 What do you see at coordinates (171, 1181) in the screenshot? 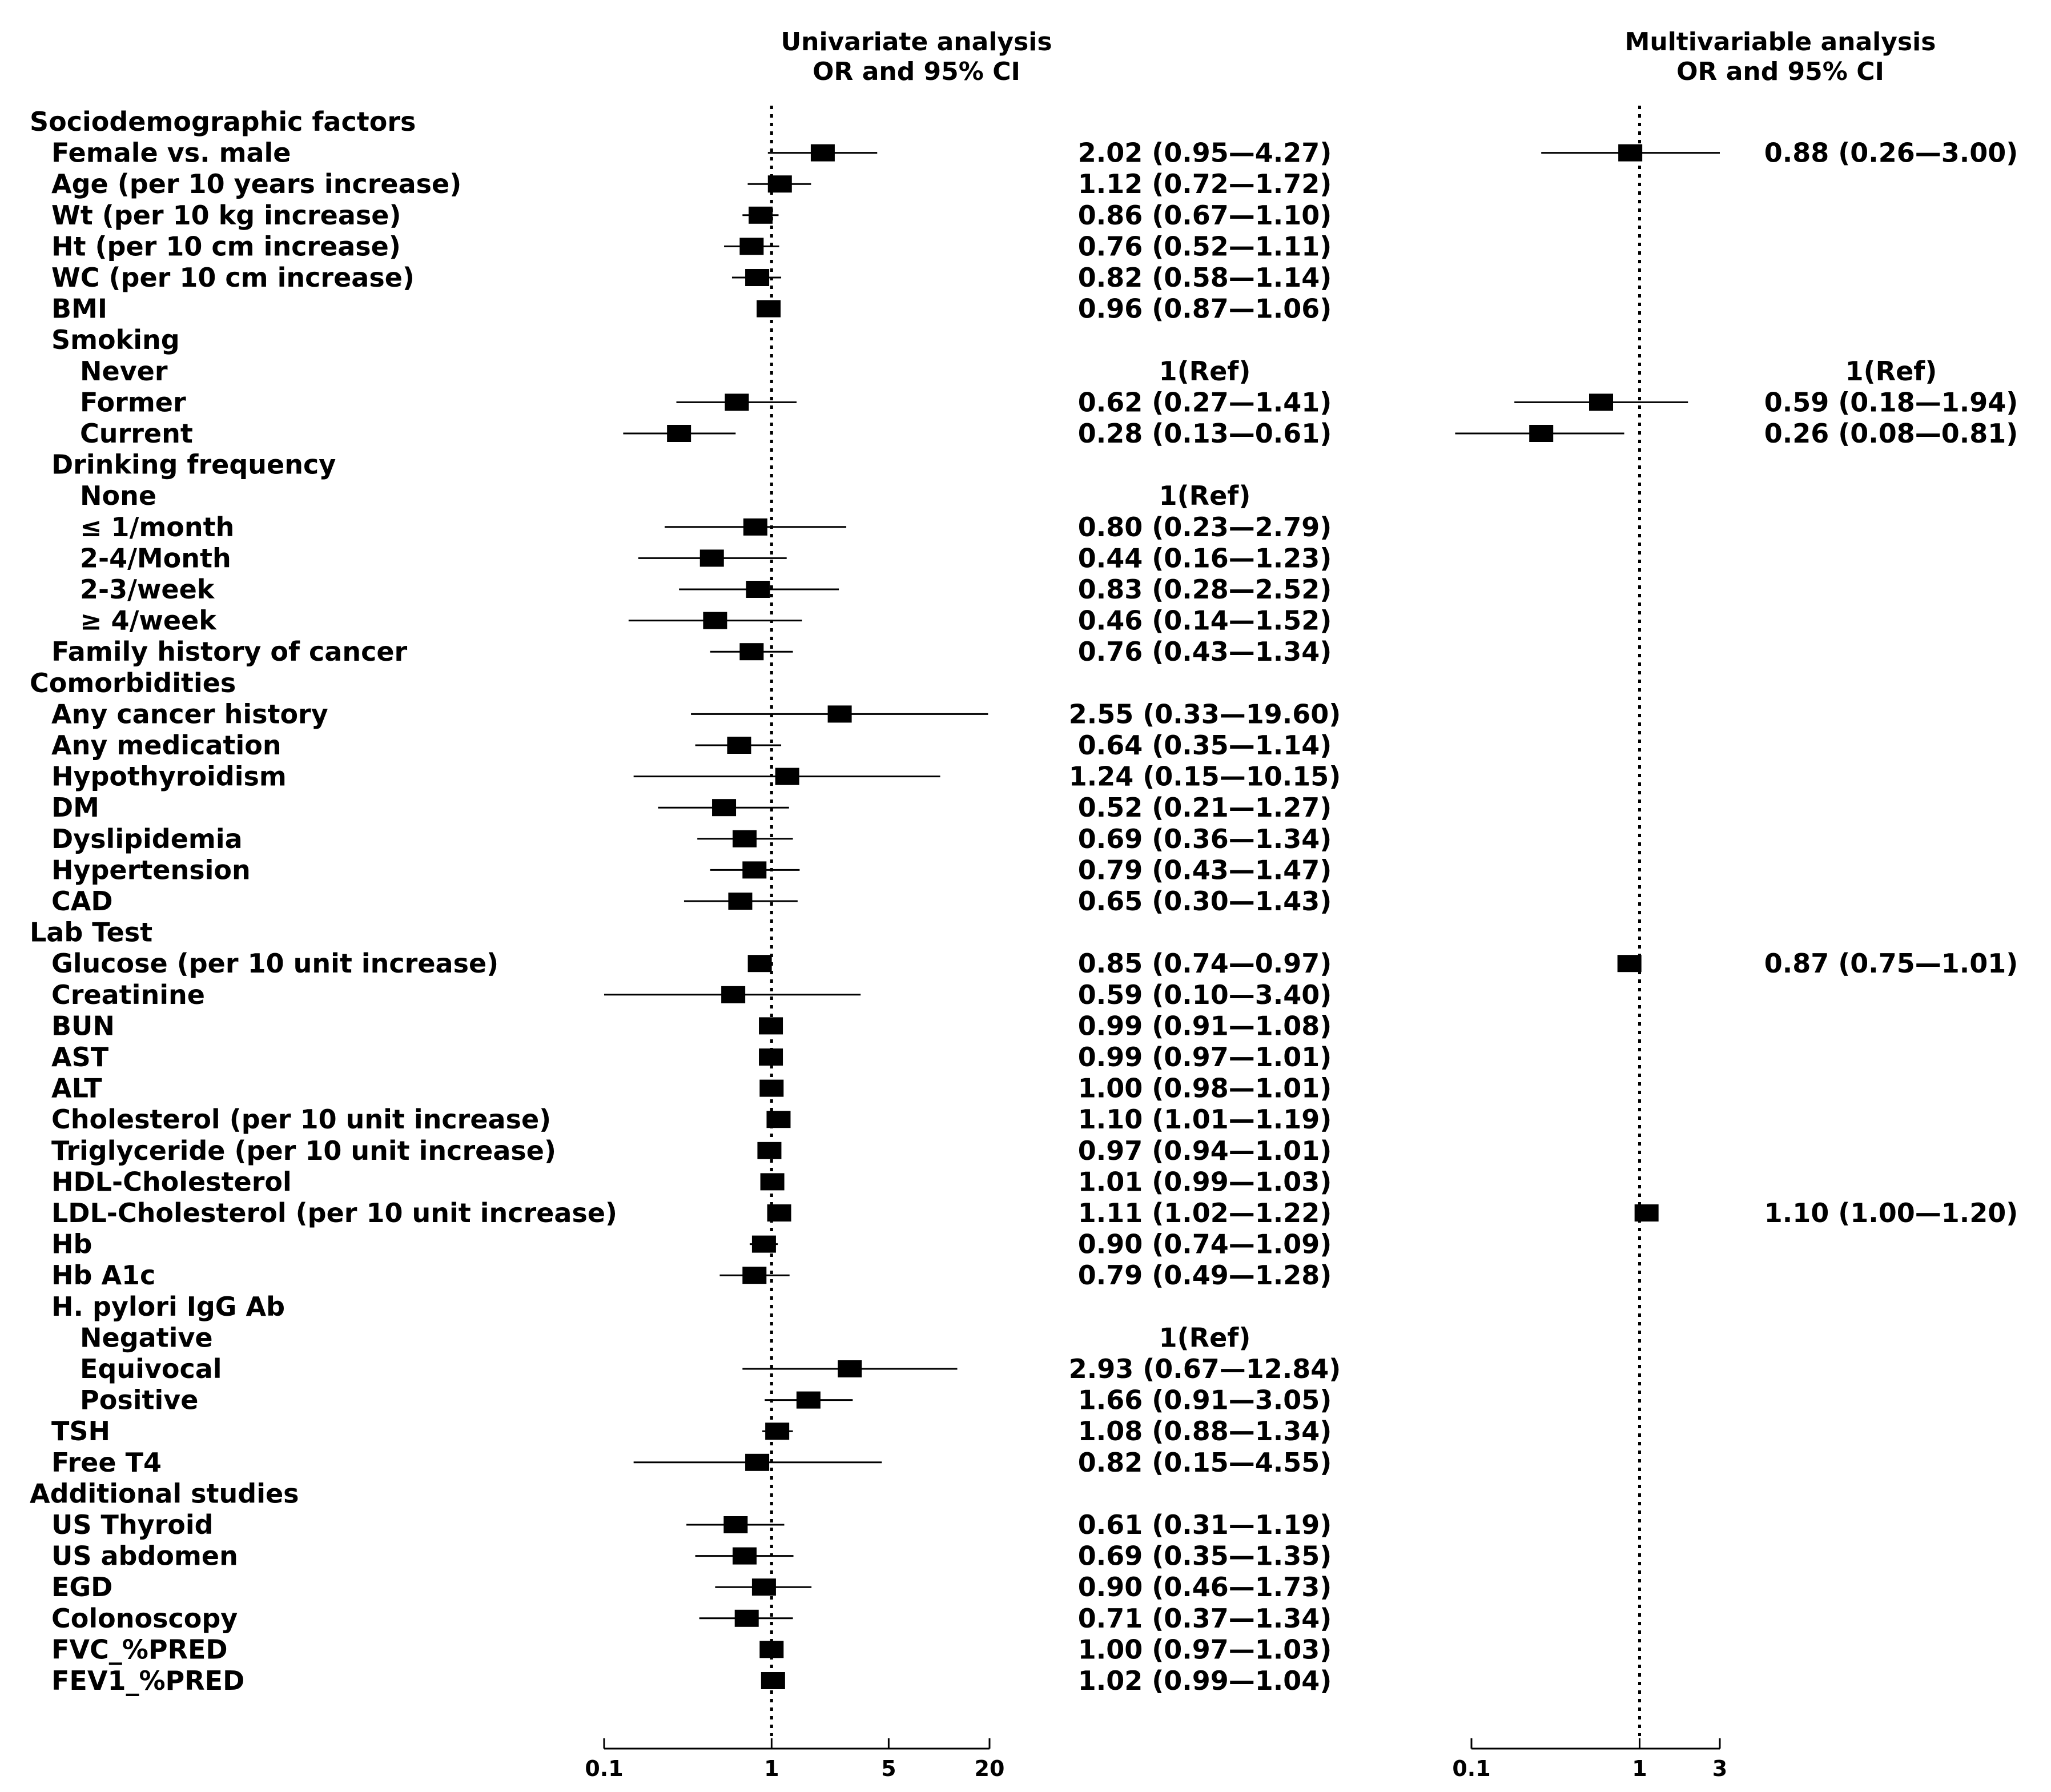
I see `row-label: HDL-Cholesterol` at bounding box center [171, 1181].